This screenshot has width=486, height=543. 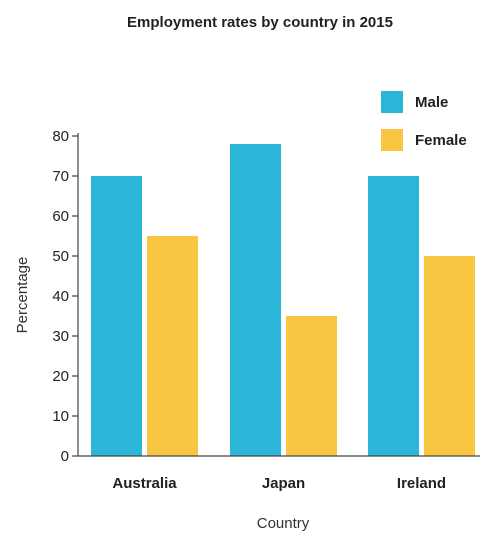 I want to click on legend-label-male: Male, so click(x=431, y=102).